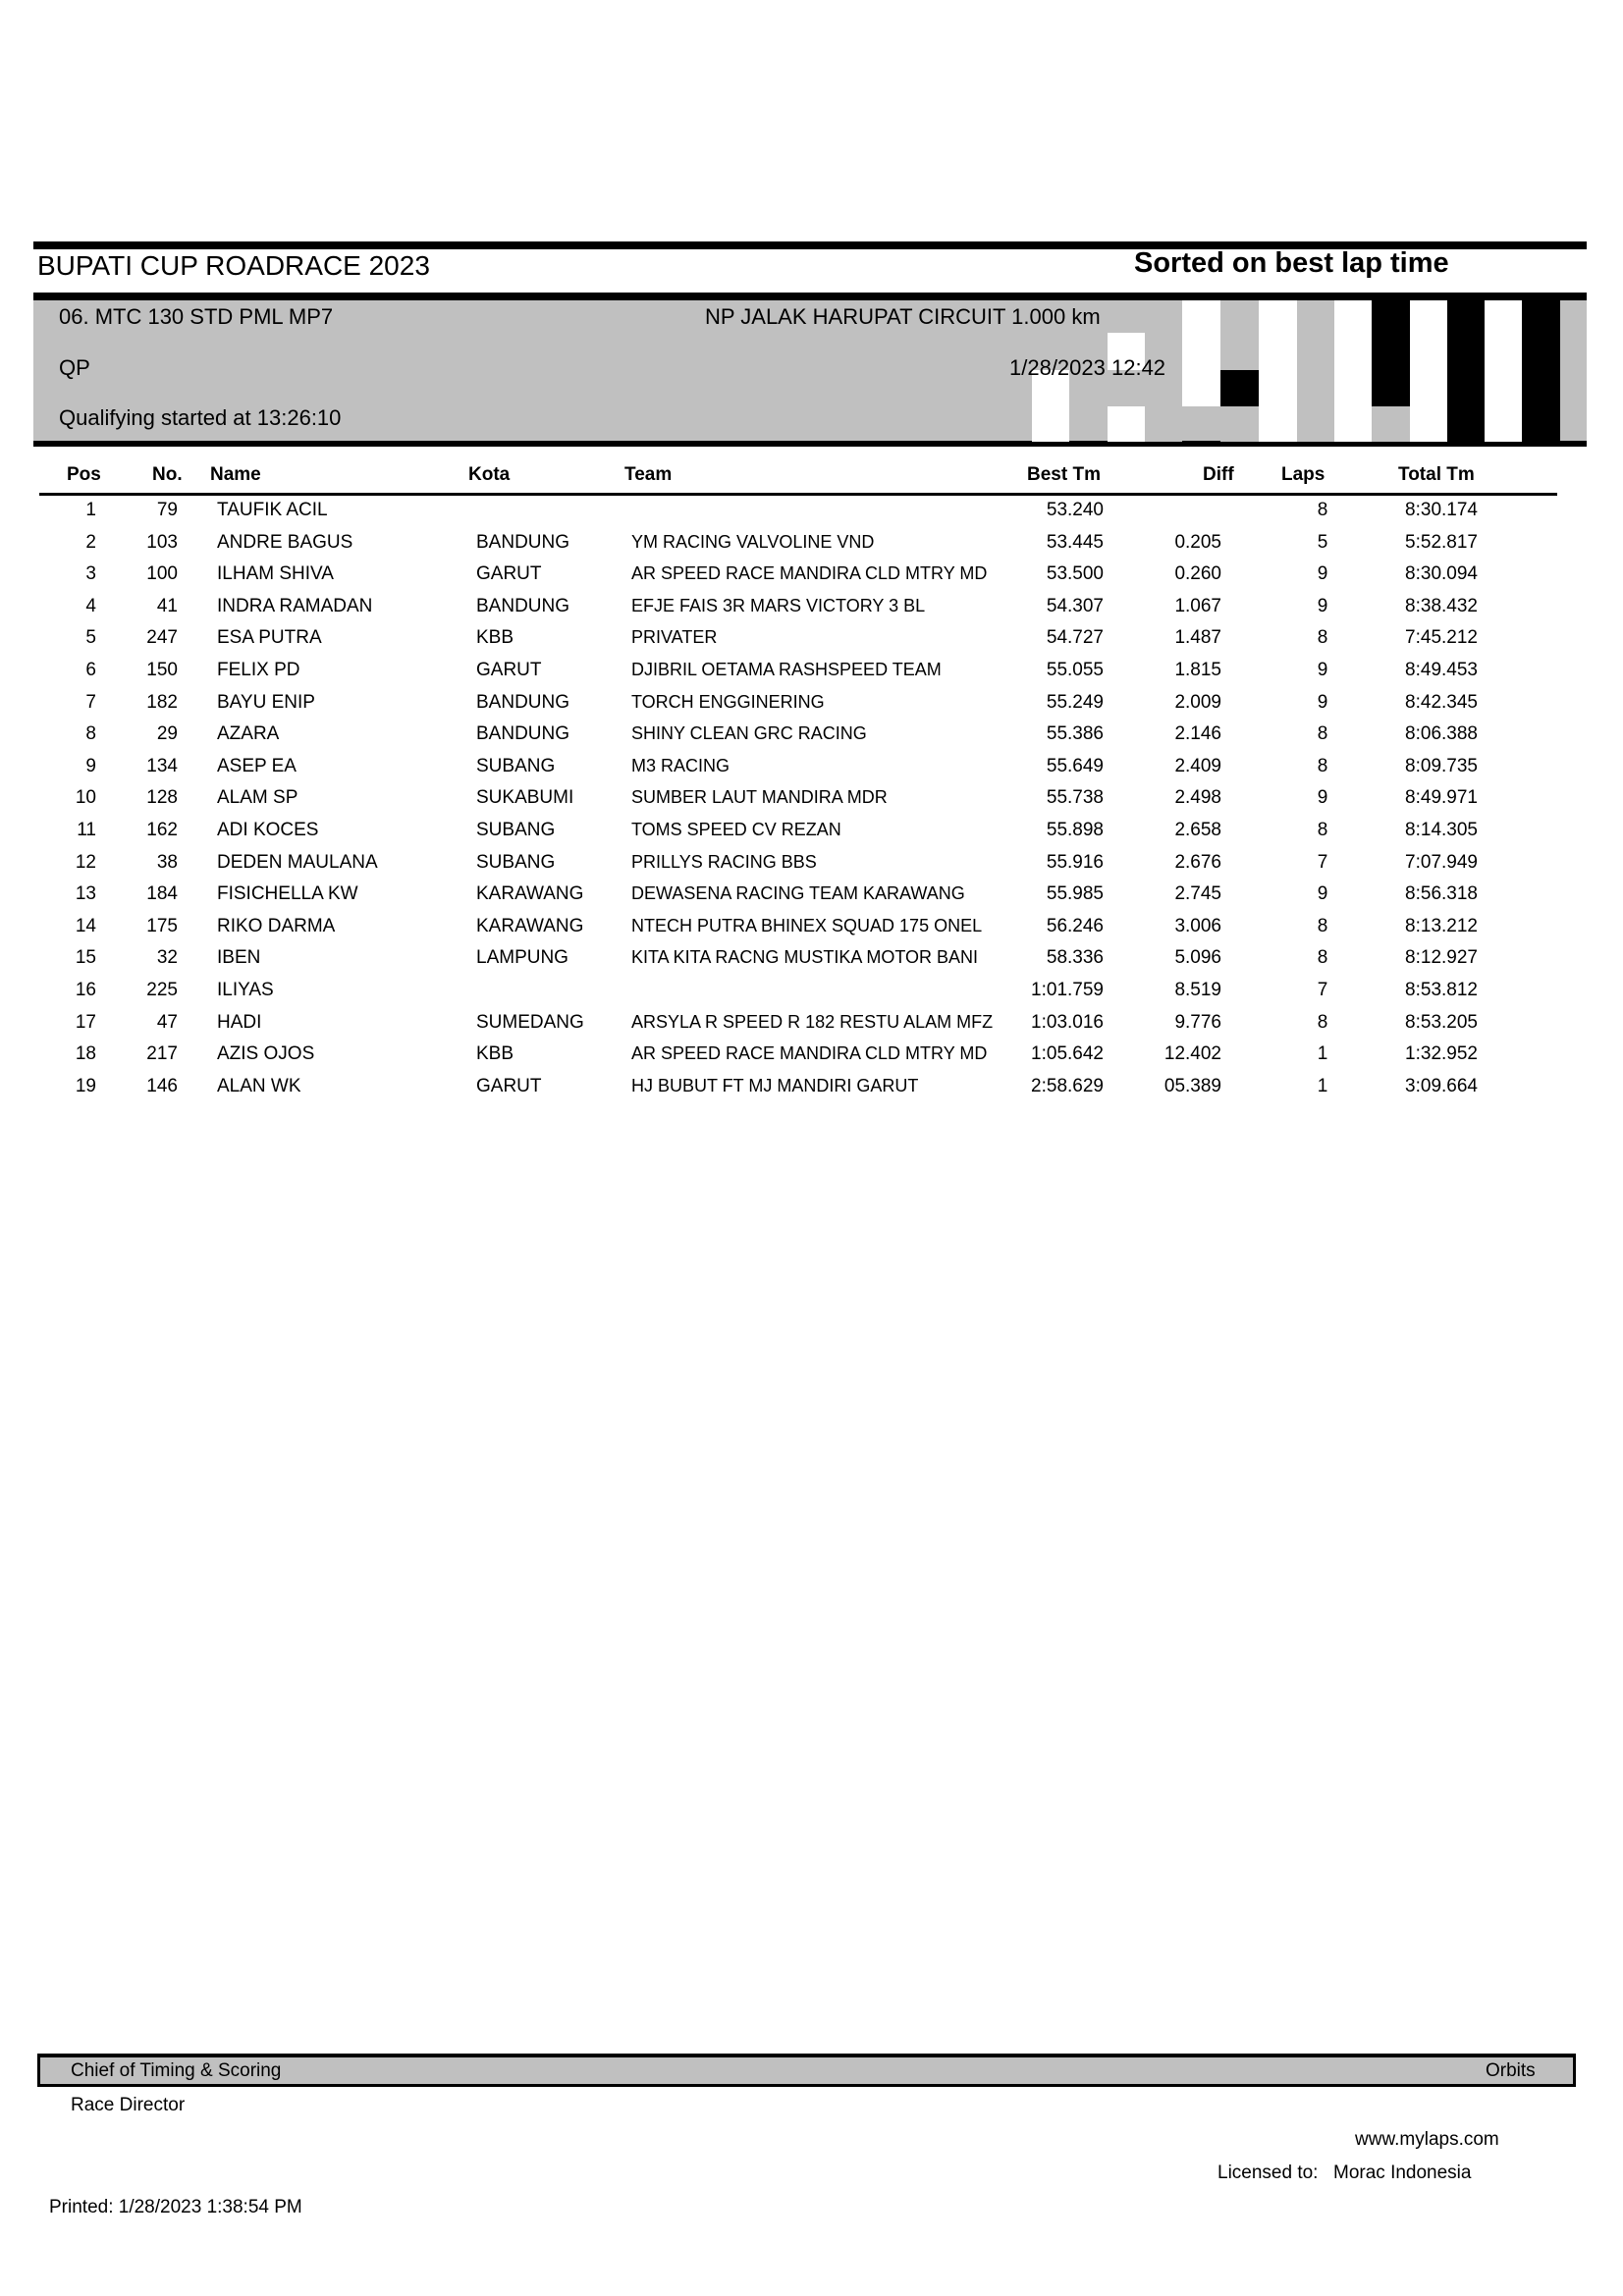  What do you see at coordinates (1442, 638) in the screenshot?
I see `cell-total: 7:45.212` at bounding box center [1442, 638].